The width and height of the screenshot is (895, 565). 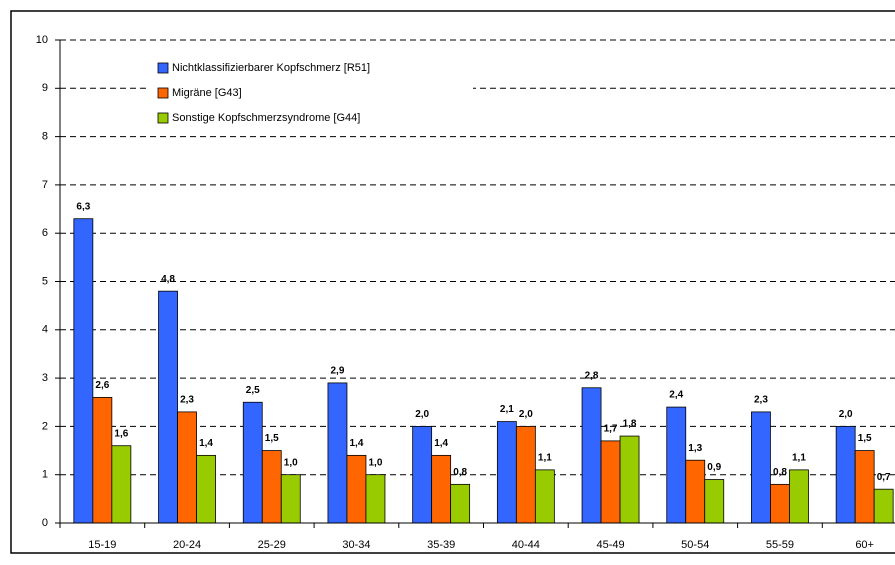 I want to click on x-tick-label: 30-34, so click(x=356, y=545).